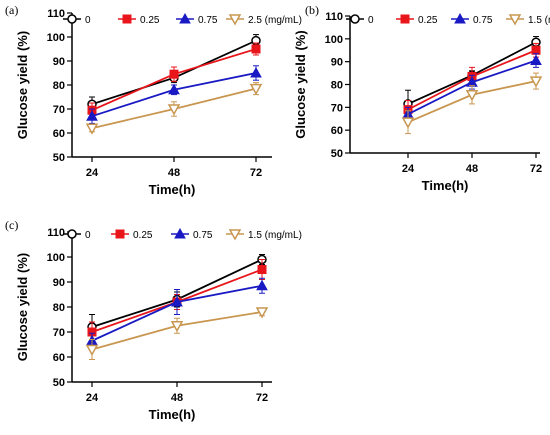 The image size is (550, 435). Describe the element at coordinates (11, 225) in the screenshot. I see `panel-label: (c)` at that location.